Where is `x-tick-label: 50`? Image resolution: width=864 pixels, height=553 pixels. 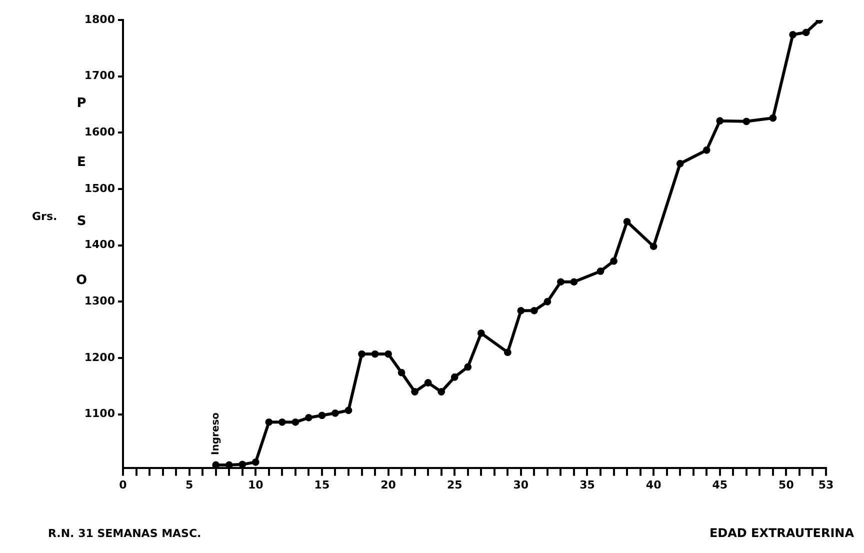
x-tick-label: 50 is located at coordinates (786, 485).